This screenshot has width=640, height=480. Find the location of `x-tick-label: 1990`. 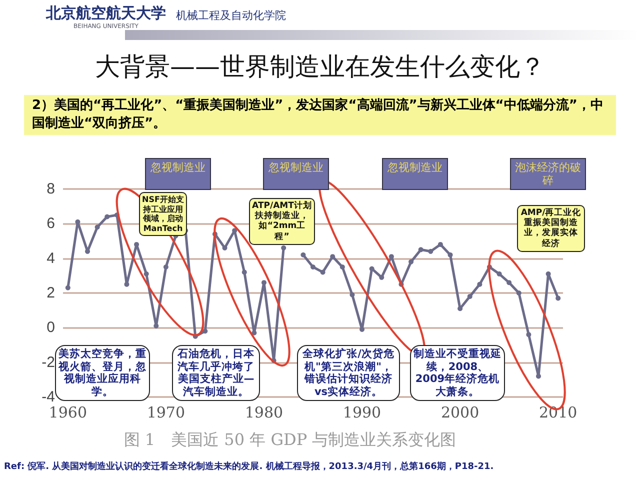

x-tick-label: 1990 is located at coordinates (362, 413).